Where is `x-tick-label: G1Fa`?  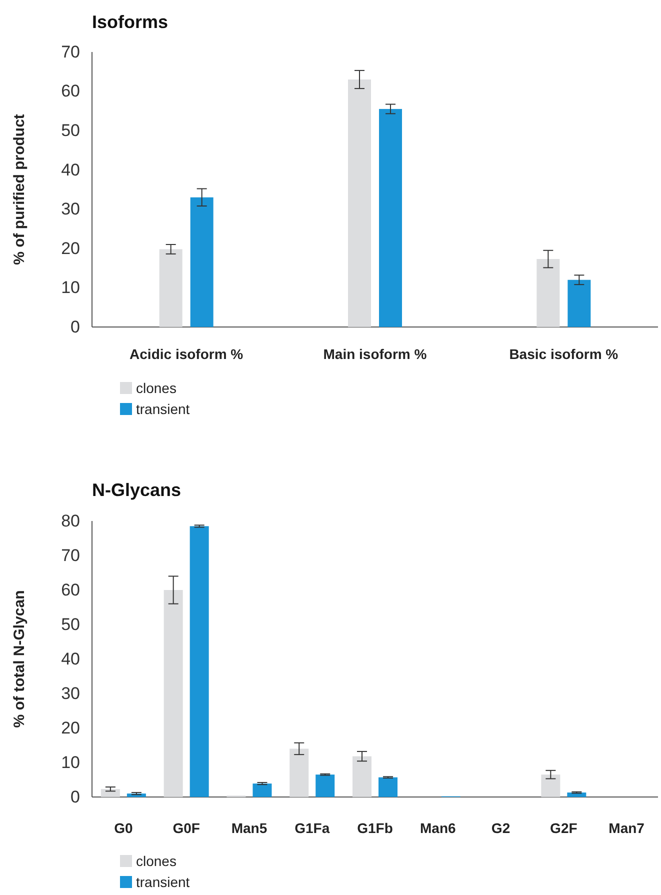
x-tick-label: G1Fa is located at coordinates (312, 828).